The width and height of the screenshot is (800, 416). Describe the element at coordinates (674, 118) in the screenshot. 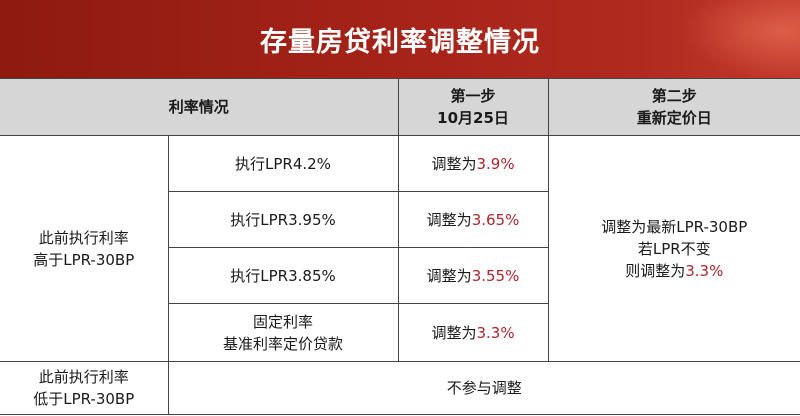

I see `header-step-two-date: 重新定价日` at that location.